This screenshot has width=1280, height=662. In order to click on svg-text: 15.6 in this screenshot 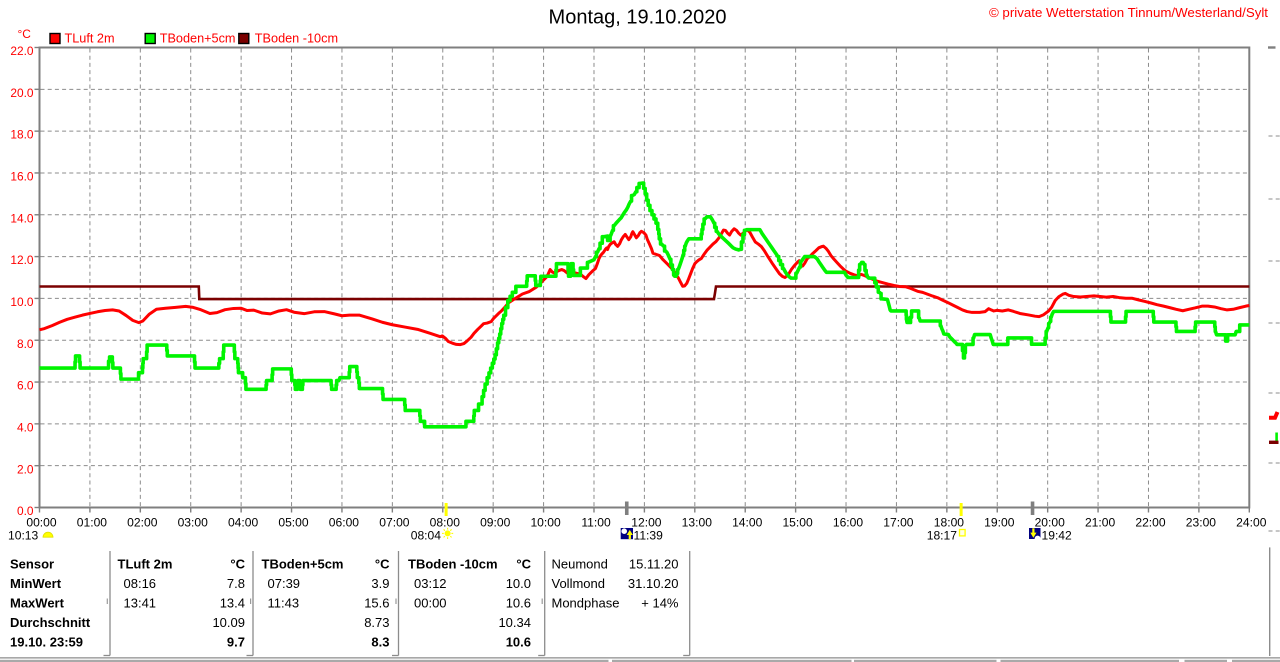, I will do `click(376, 603)`.